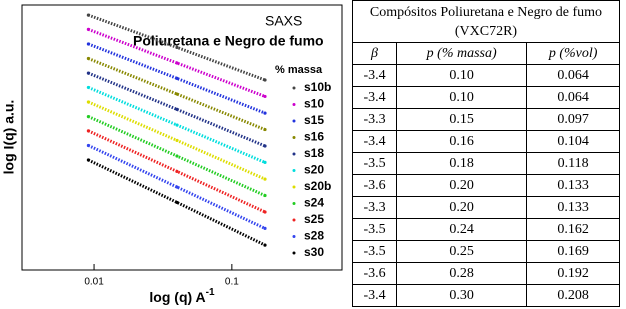 The height and width of the screenshot is (309, 626). I want to click on table-cell: 0.162, so click(573, 229).